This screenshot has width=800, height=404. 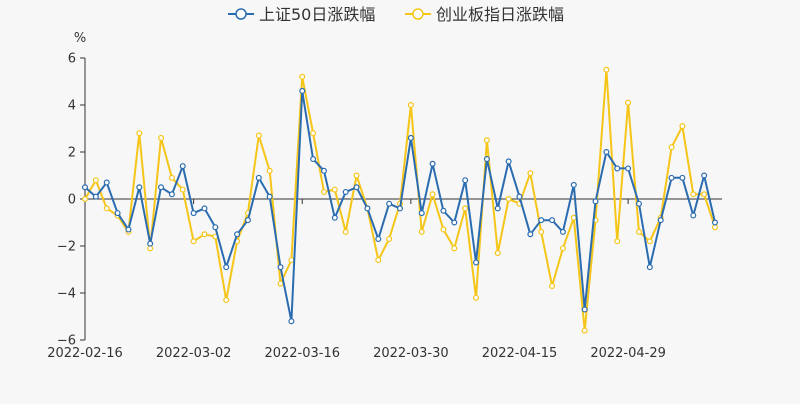 What do you see at coordinates (396, 14) in the screenshot?
I see `legend: 上证50日涨跌幅 创业板指日涨跌幅` at bounding box center [396, 14].